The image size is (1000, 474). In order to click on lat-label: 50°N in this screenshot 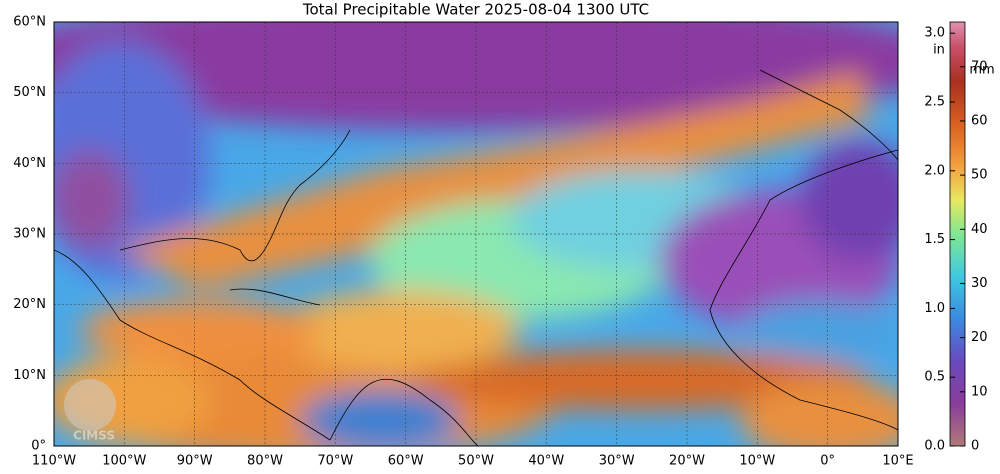, I will do `click(29, 92)`.